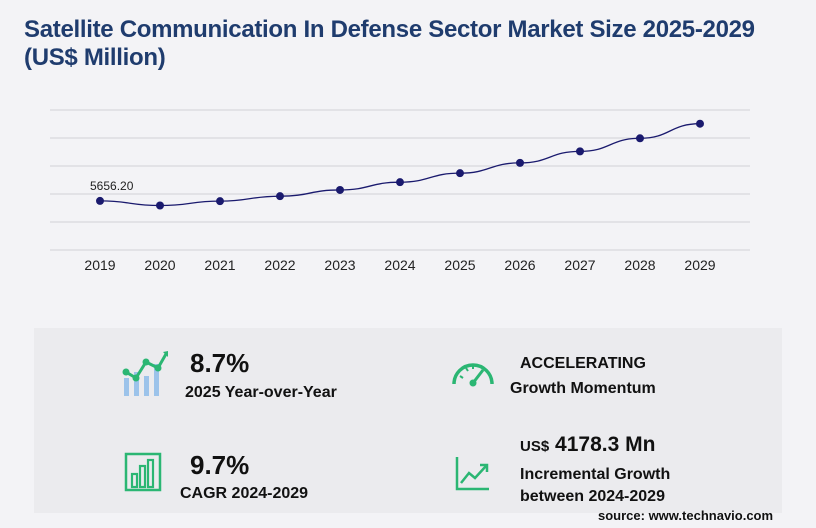 Image resolution: width=816 pixels, height=528 pixels. I want to click on cagr-label: CAGR 2024-2029, so click(244, 493).